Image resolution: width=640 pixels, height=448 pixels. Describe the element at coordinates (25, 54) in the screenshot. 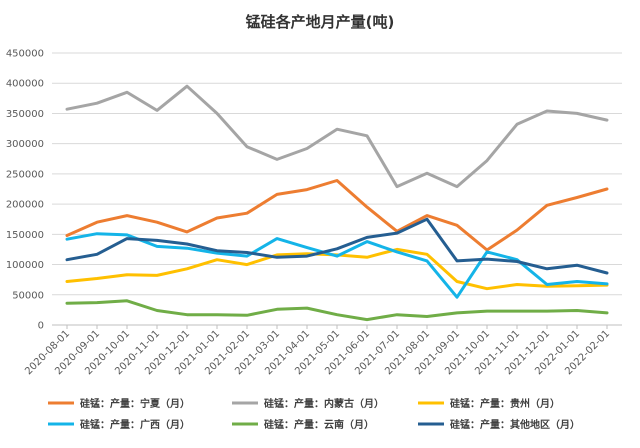

I see `y-tick-label: 450000` at that location.